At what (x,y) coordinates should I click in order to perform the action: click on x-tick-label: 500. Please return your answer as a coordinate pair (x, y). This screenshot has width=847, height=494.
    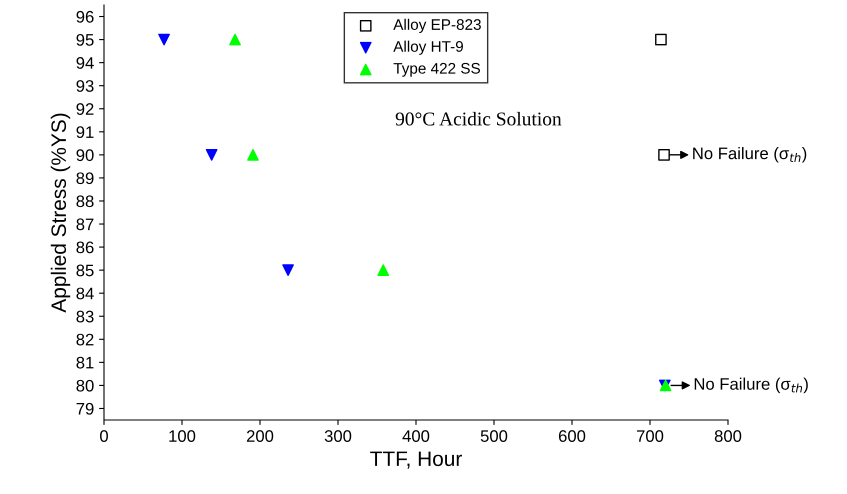
    Looking at the image, I should click on (494, 436).